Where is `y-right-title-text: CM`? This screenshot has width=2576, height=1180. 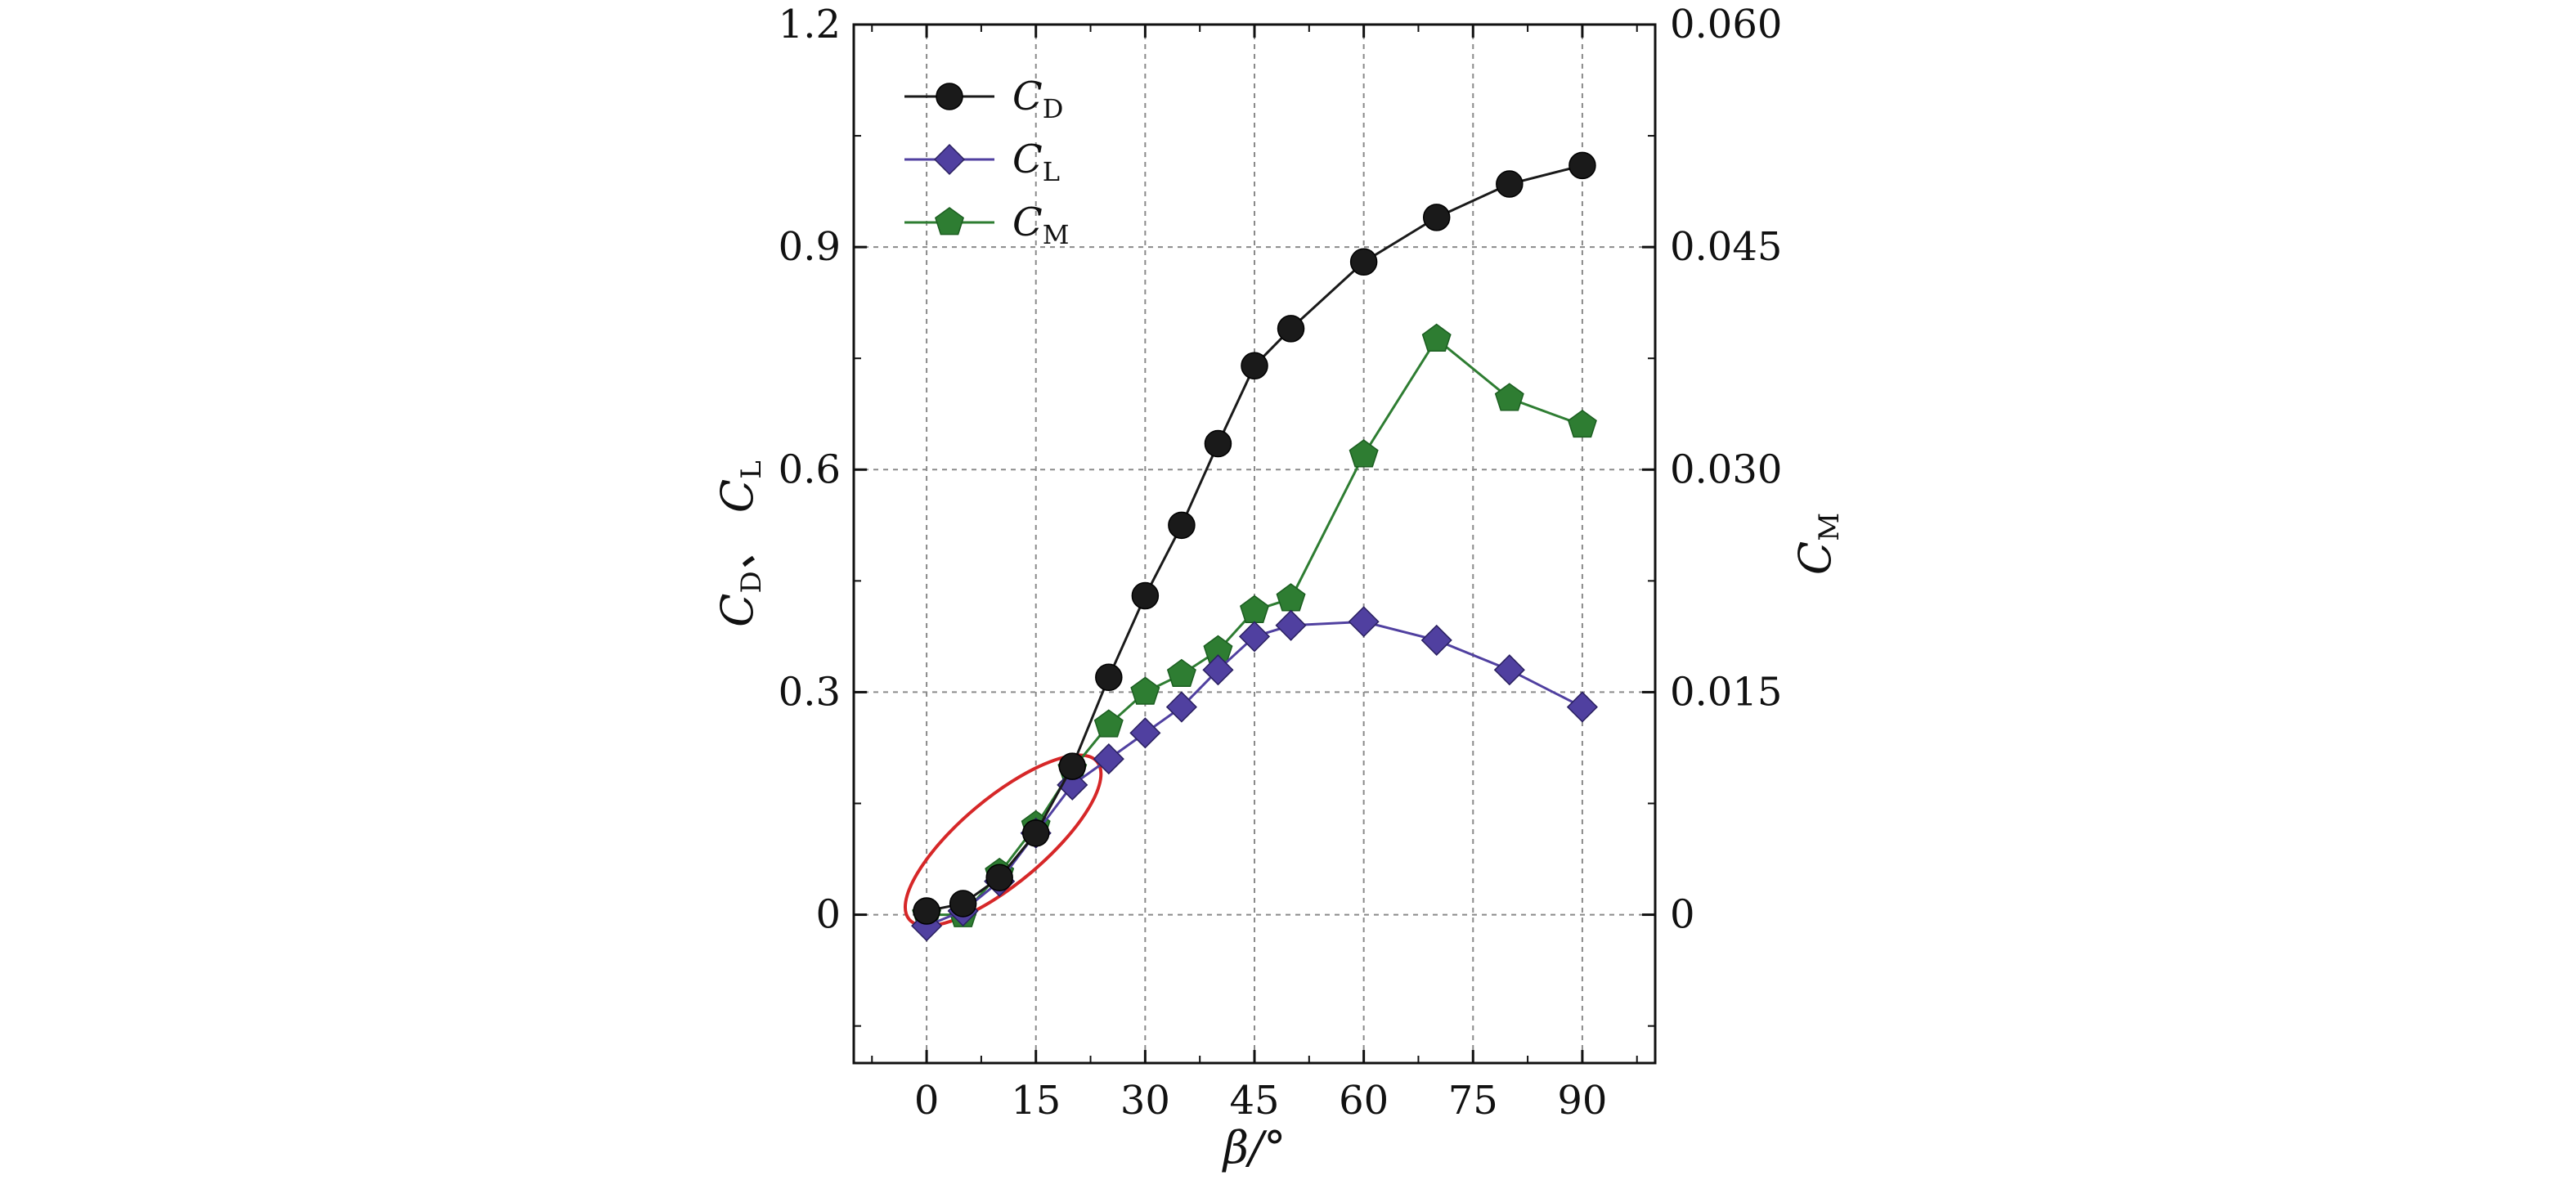 y-right-title-text: CM is located at coordinates (1817, 544).